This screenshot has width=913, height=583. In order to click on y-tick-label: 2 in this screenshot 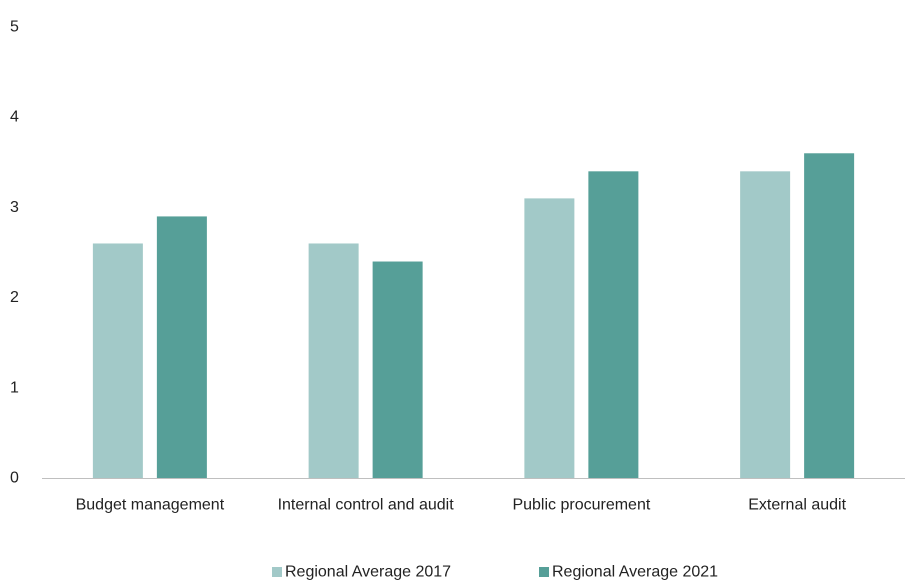, I will do `click(14, 297)`.